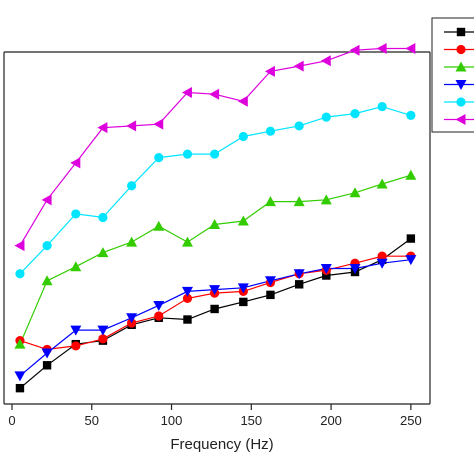  Describe the element at coordinates (459, 76) in the screenshot. I see `legend` at that location.